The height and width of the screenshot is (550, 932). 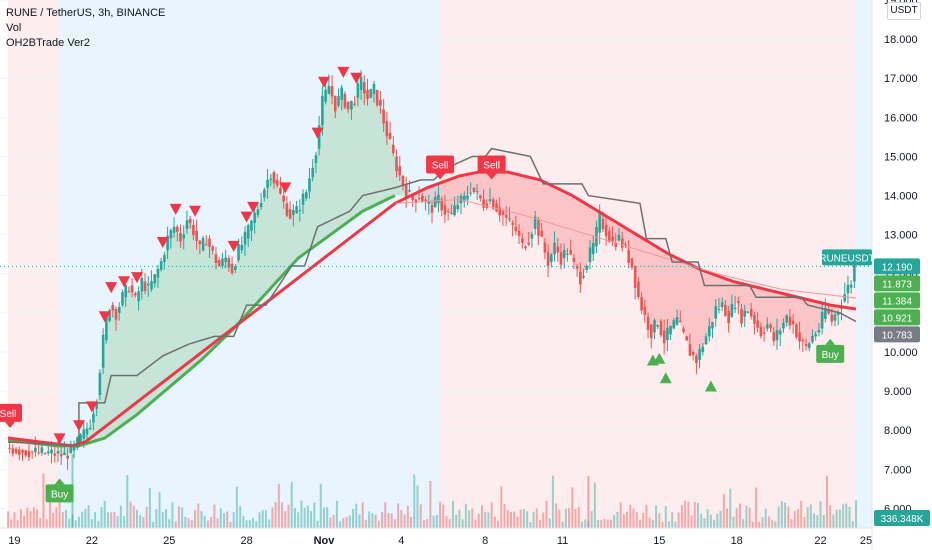 I want to click on symbol-title: RUNE / TetherUS, 3h, BINANCE, so click(x=86, y=13).